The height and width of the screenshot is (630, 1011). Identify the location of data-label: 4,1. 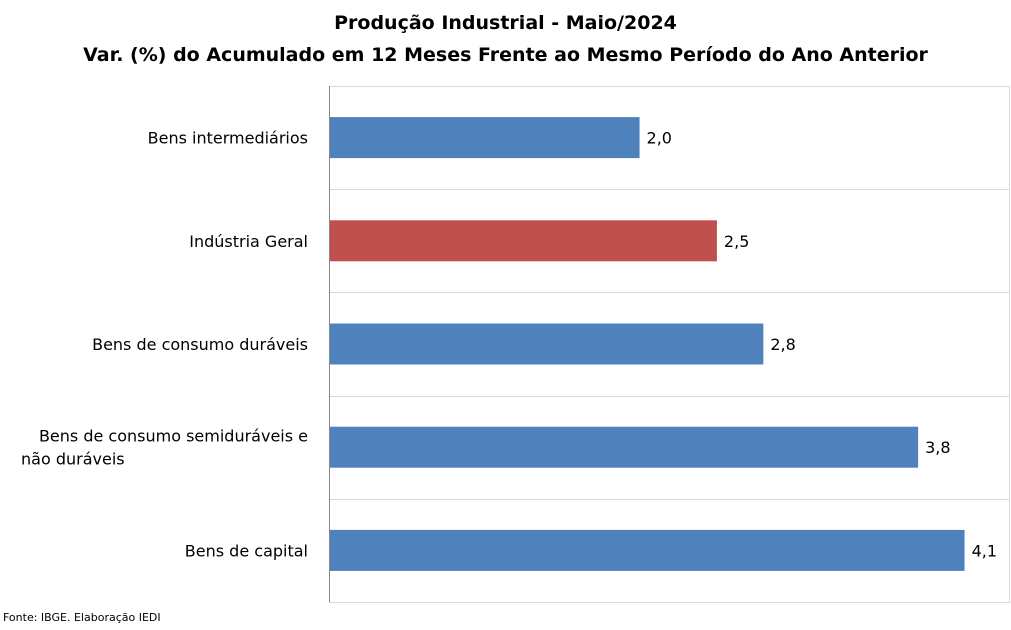
(984, 550).